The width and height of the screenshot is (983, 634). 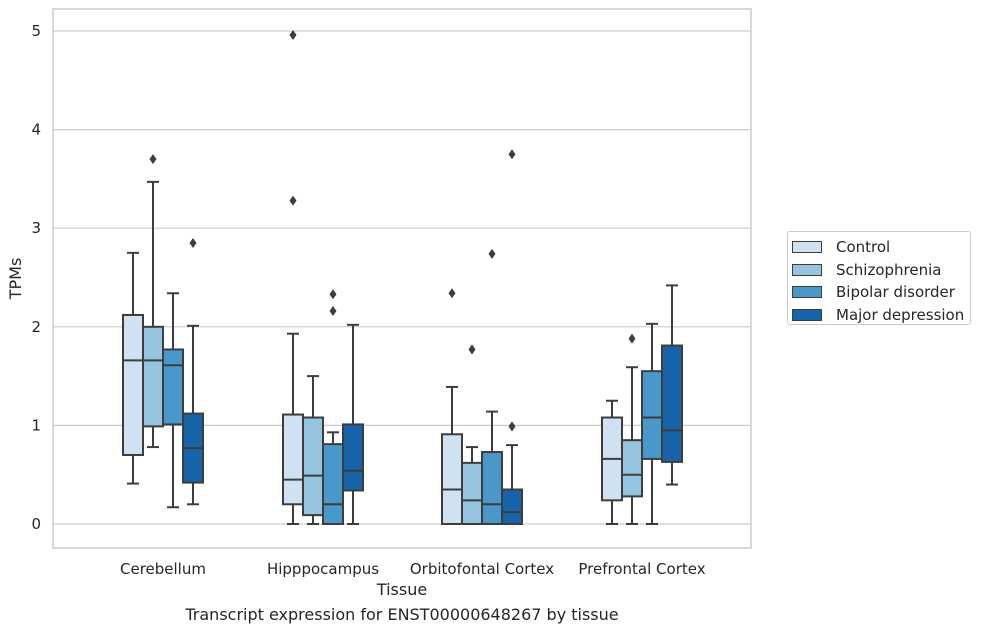 What do you see at coordinates (15, 279) in the screenshot?
I see `y-axis-title: TPMs` at bounding box center [15, 279].